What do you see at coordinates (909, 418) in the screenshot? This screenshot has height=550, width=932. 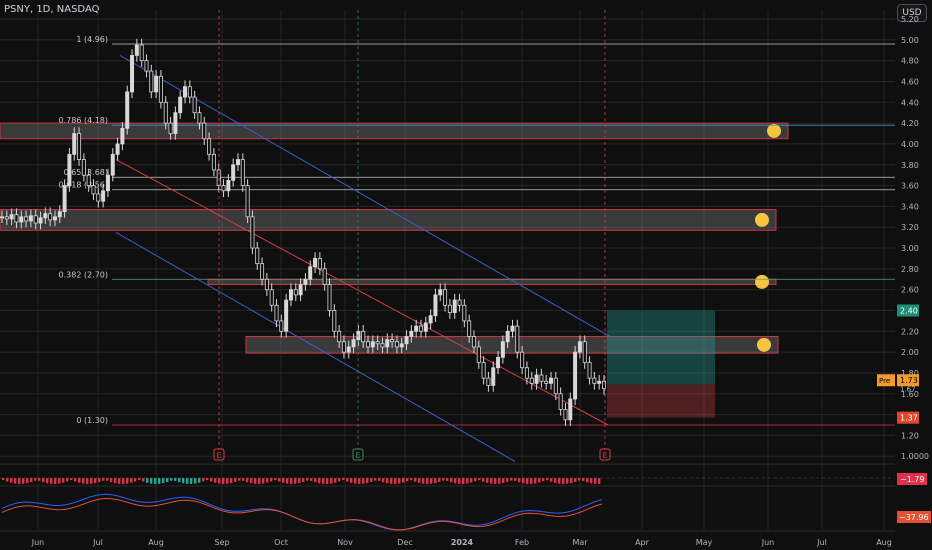 I see `stop-price-label: 1.37` at bounding box center [909, 418].